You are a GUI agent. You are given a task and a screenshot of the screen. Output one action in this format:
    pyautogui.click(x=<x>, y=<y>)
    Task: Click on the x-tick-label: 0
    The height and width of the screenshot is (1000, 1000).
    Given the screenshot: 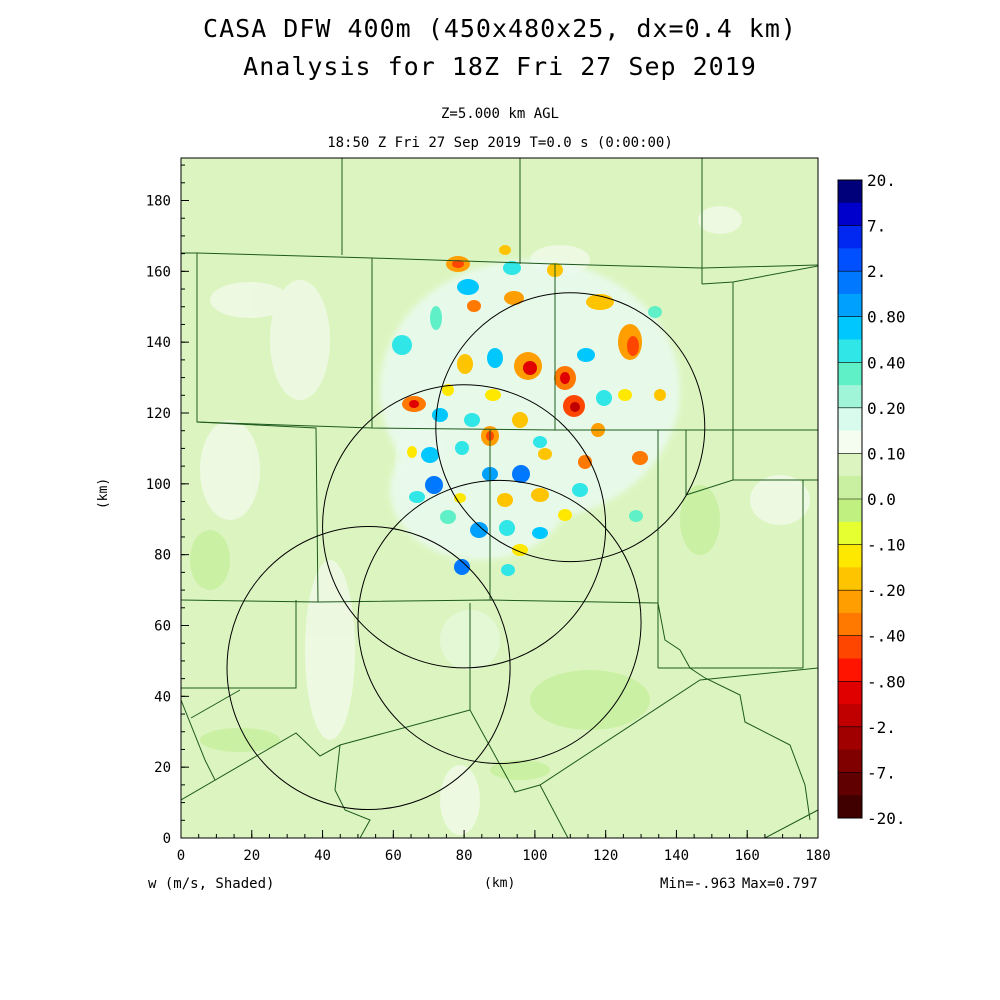 What is the action you would take?
    pyautogui.click(x=181, y=856)
    